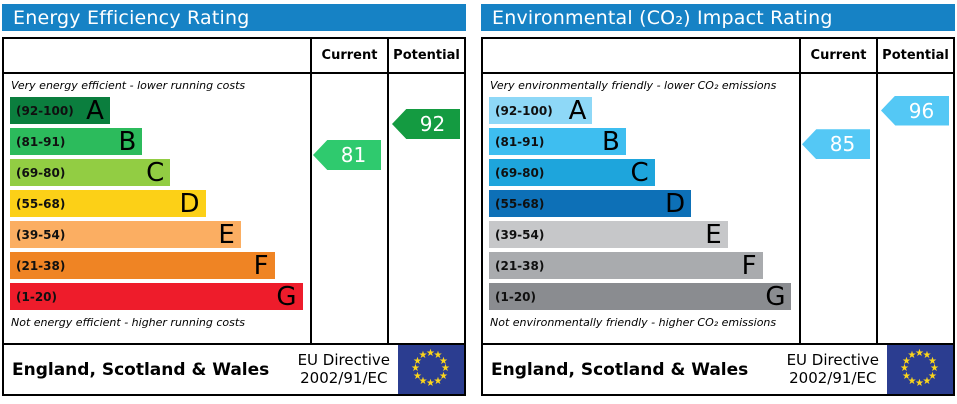  Describe the element at coordinates (348, 208) in the screenshot. I see `energy-current-column` at that location.